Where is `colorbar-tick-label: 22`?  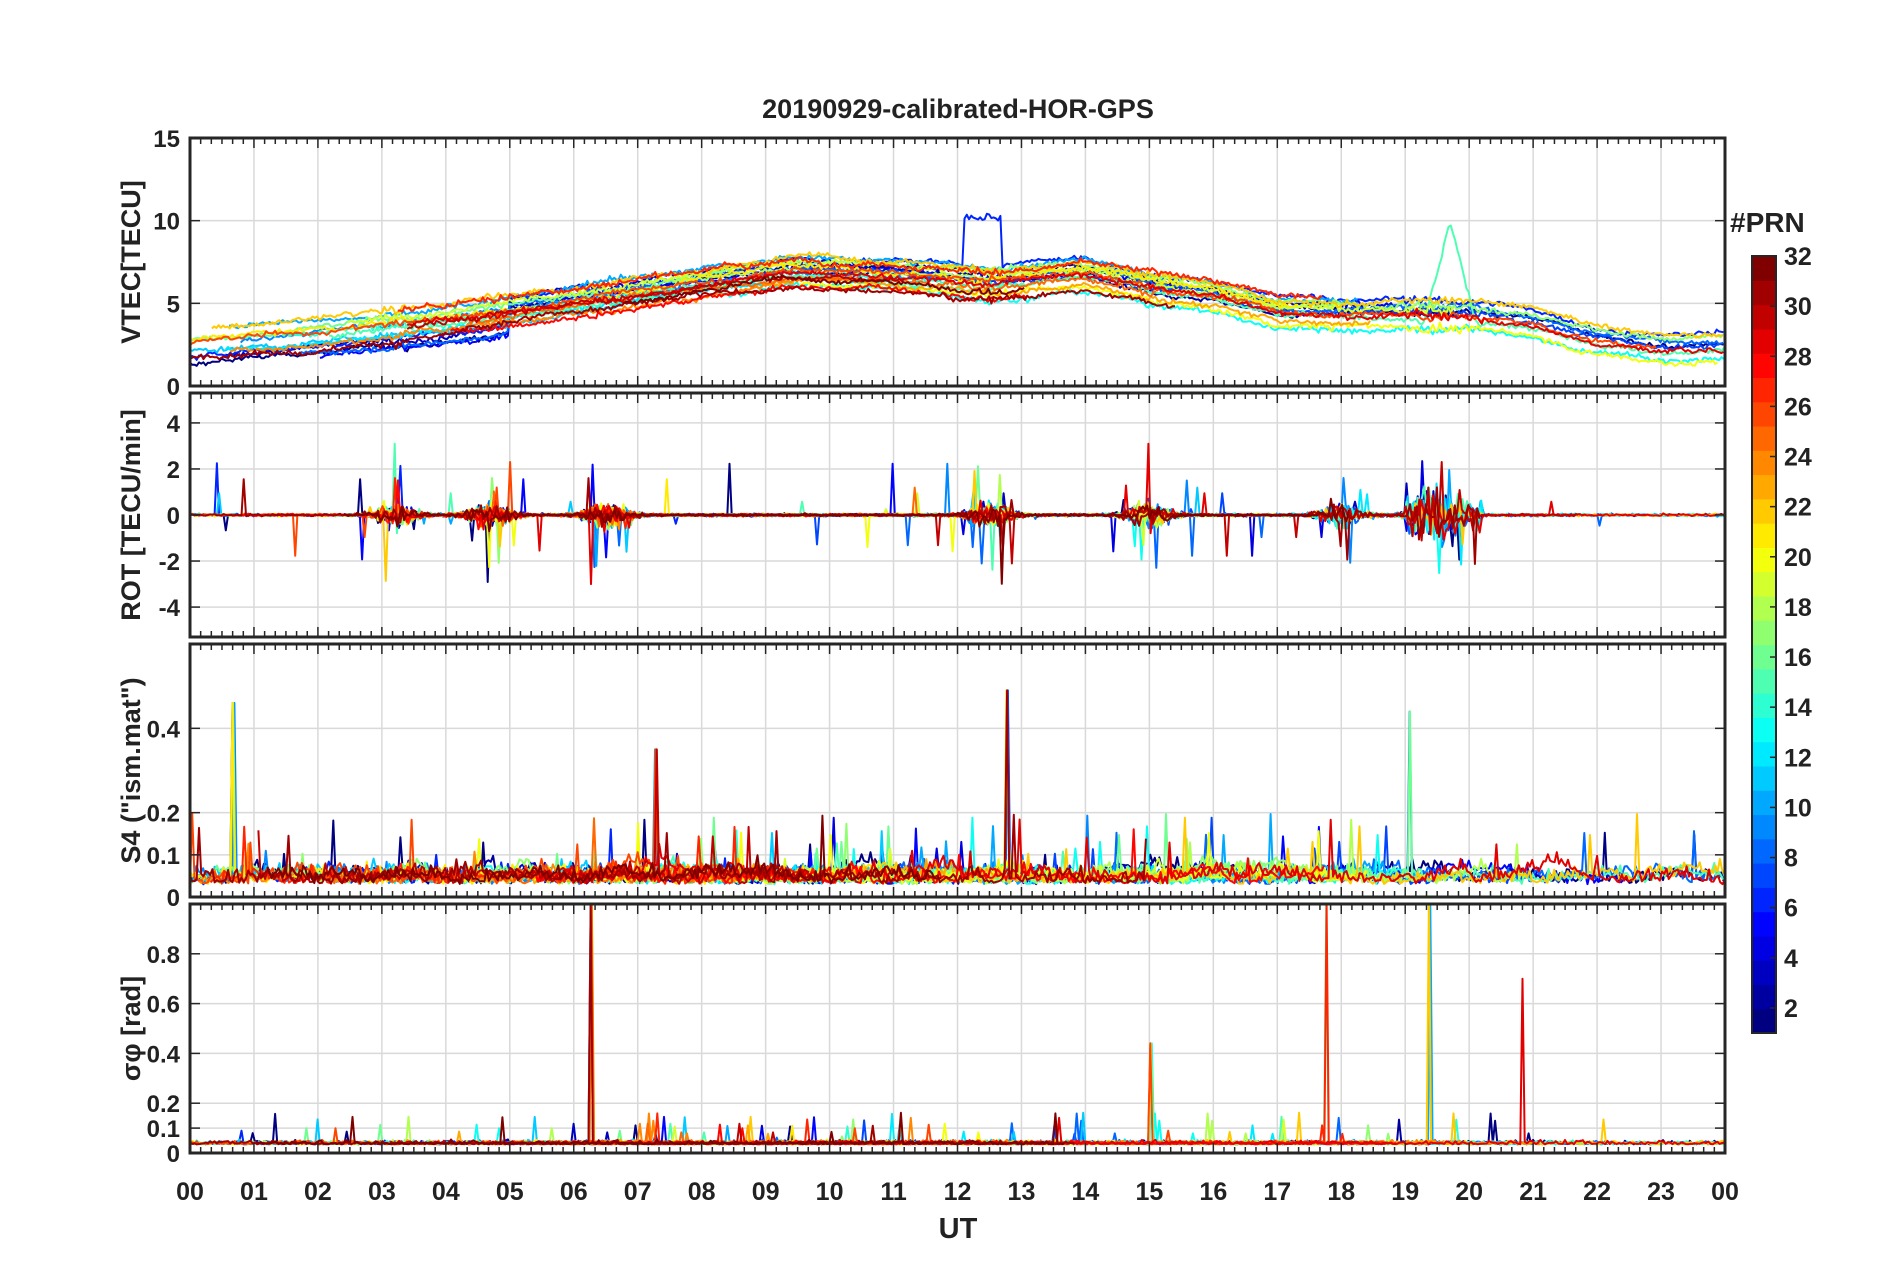 colorbar-tick-label: 22 is located at coordinates (1798, 508).